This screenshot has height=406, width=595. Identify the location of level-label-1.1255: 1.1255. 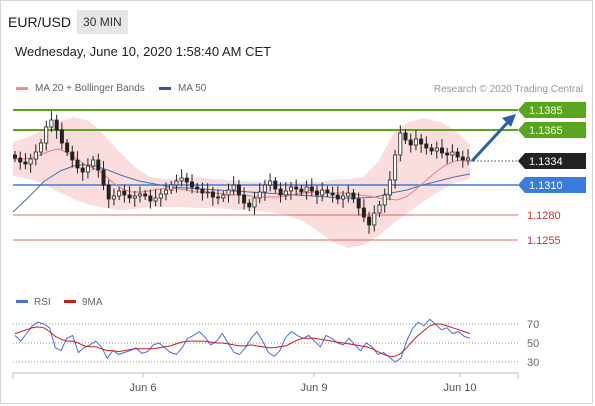
(544, 241).